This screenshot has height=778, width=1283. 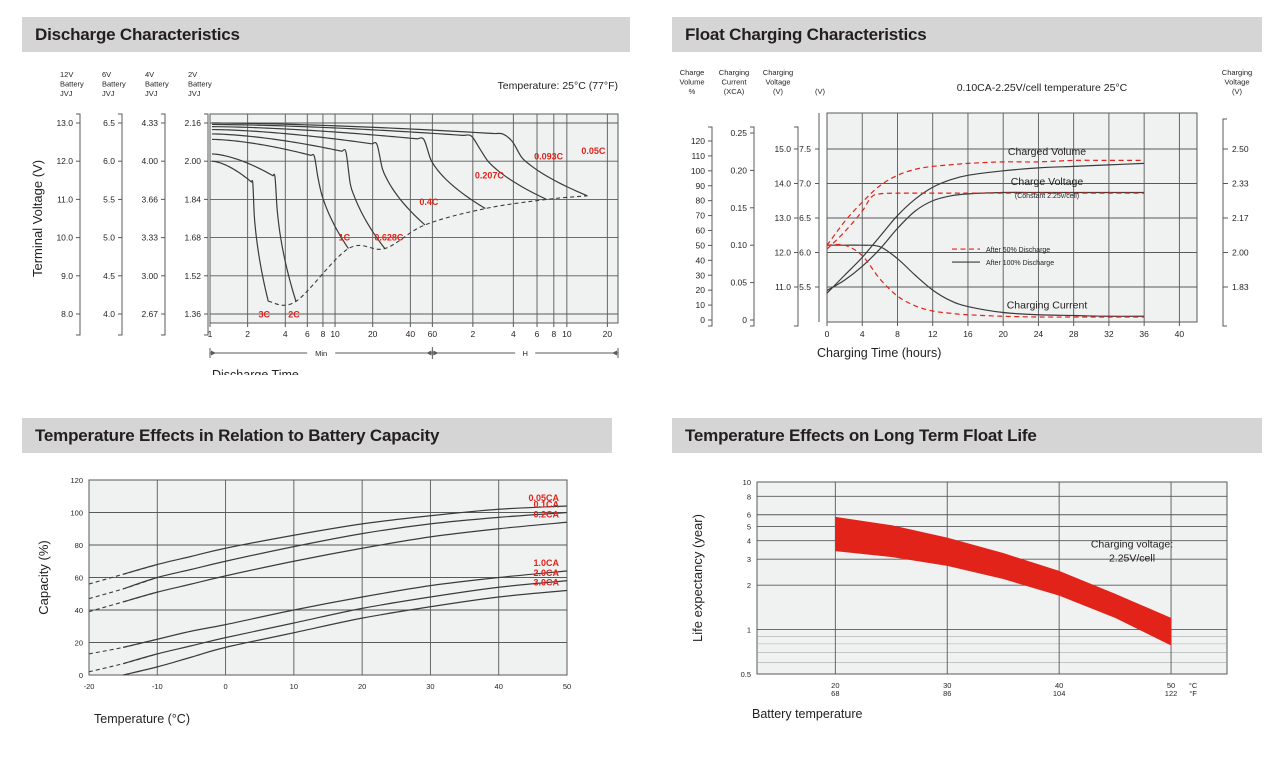 I want to click on svg-text: 0.15, so click(x=738, y=208).